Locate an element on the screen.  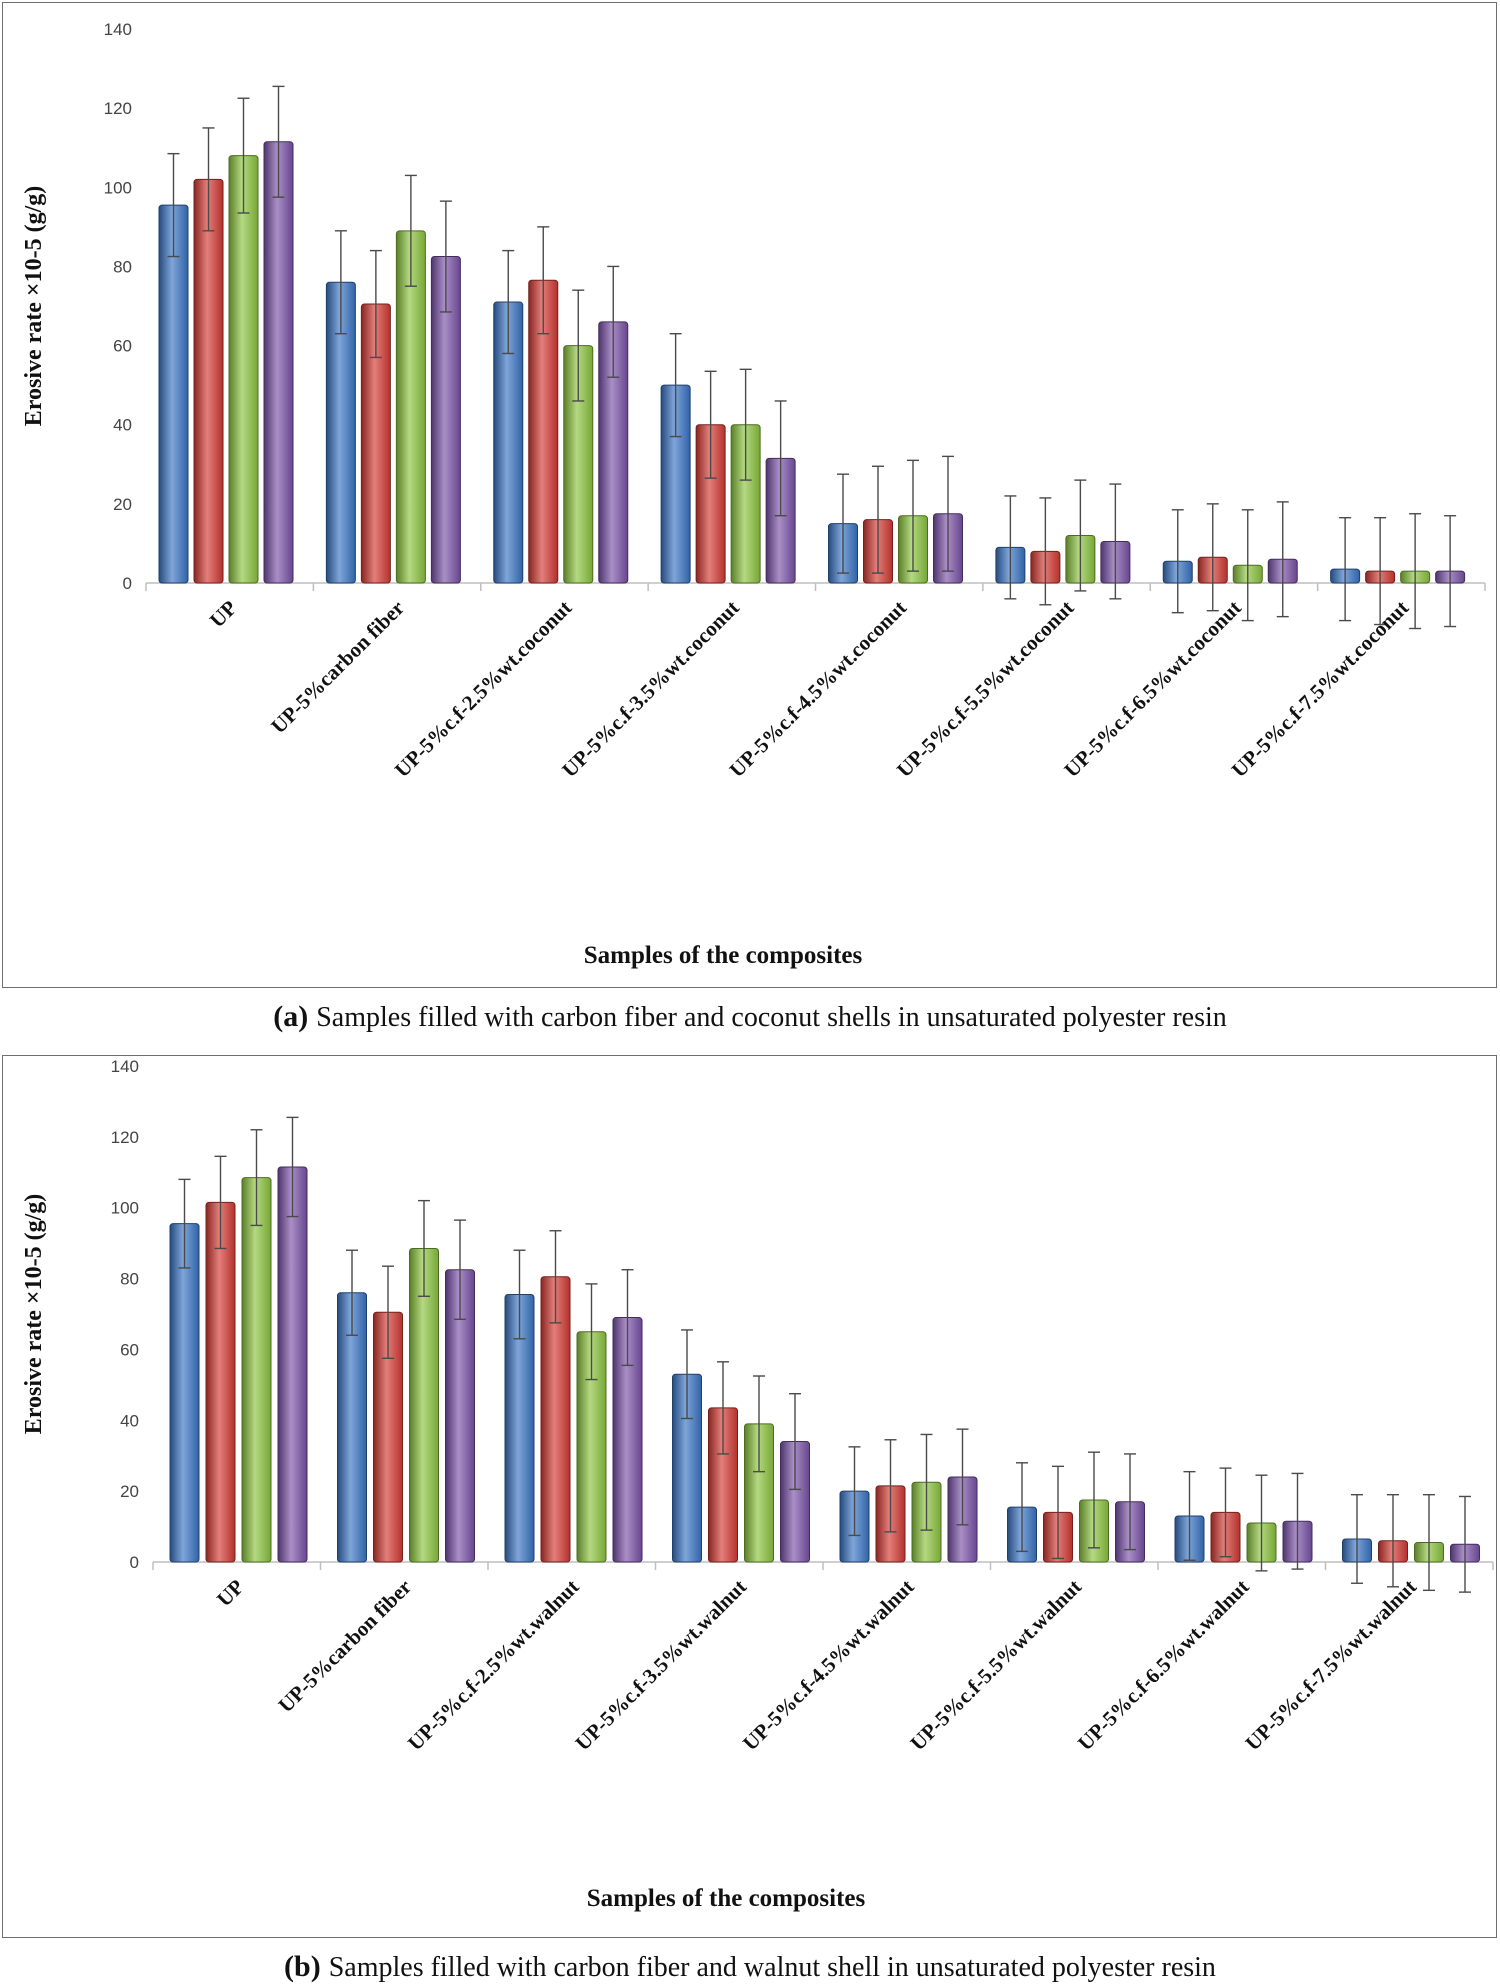
x-tick-label: UP-5%c.f-6.5%wt.walnut is located at coordinates (1163, 1665).